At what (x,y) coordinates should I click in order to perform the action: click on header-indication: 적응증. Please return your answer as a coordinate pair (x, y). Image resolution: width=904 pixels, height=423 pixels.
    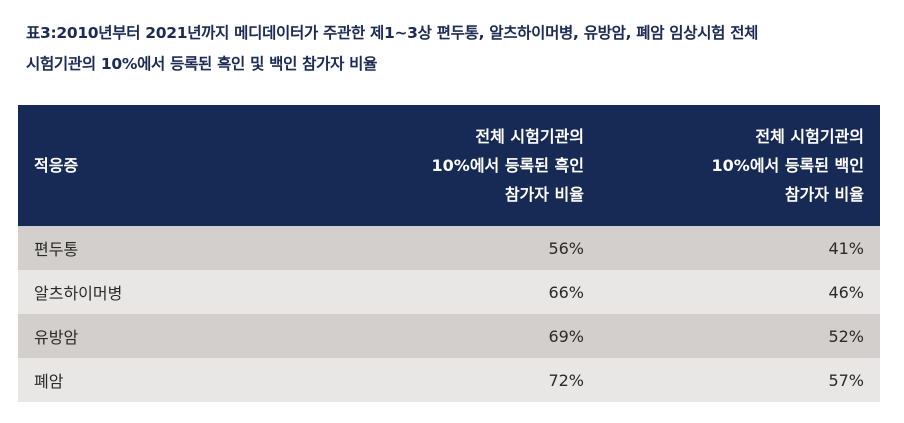
    Looking at the image, I should click on (56, 165).